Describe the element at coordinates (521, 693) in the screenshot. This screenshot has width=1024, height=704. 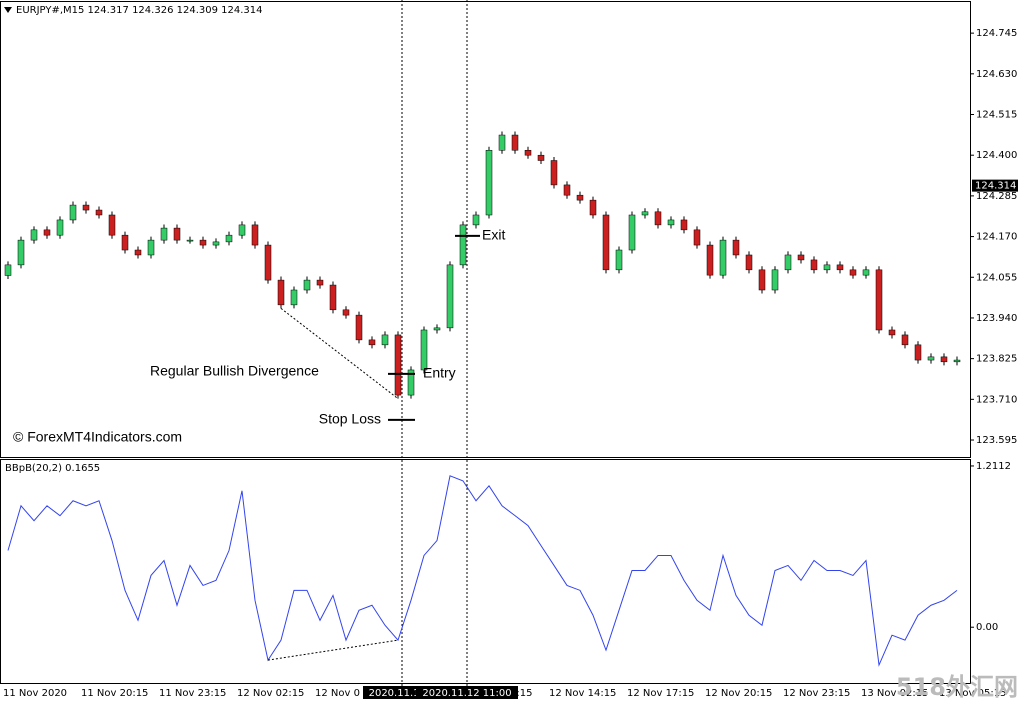
I see `x-tick-label: 1:15` at that location.